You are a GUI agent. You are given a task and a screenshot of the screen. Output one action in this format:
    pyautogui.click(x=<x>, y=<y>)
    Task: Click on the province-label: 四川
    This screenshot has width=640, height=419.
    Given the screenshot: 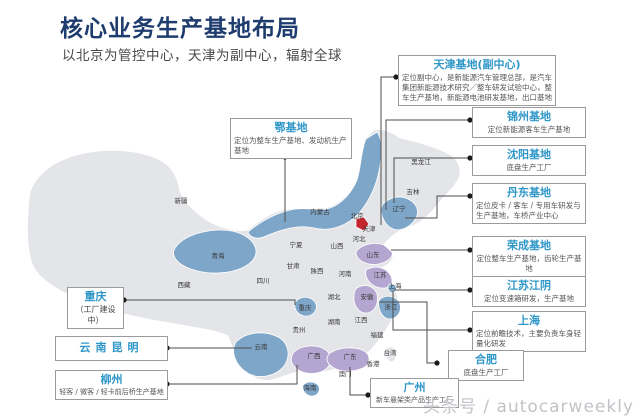 What is the action you would take?
    pyautogui.click(x=263, y=281)
    